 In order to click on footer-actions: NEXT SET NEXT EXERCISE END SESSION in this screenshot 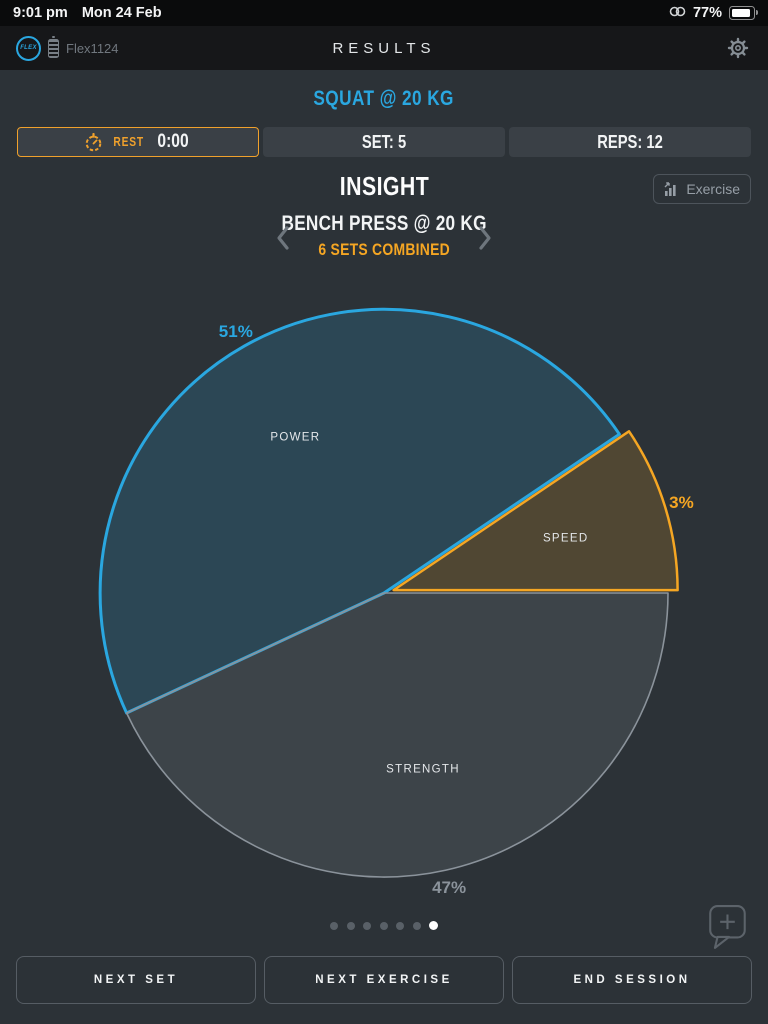, I will do `click(384, 980)`.